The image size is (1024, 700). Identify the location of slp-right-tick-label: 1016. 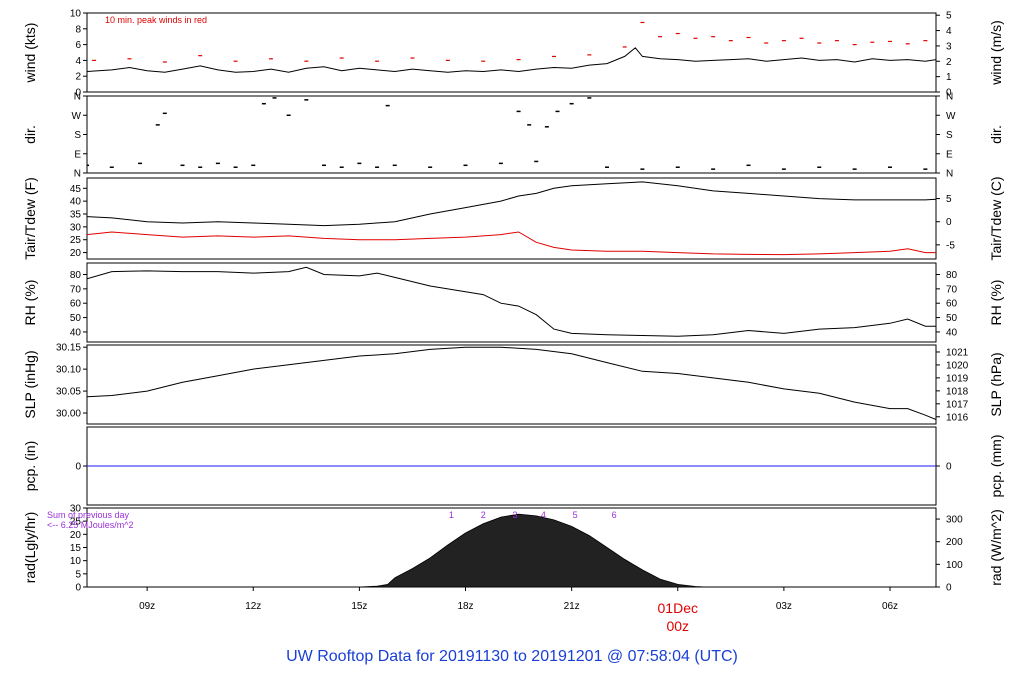
(957, 417).